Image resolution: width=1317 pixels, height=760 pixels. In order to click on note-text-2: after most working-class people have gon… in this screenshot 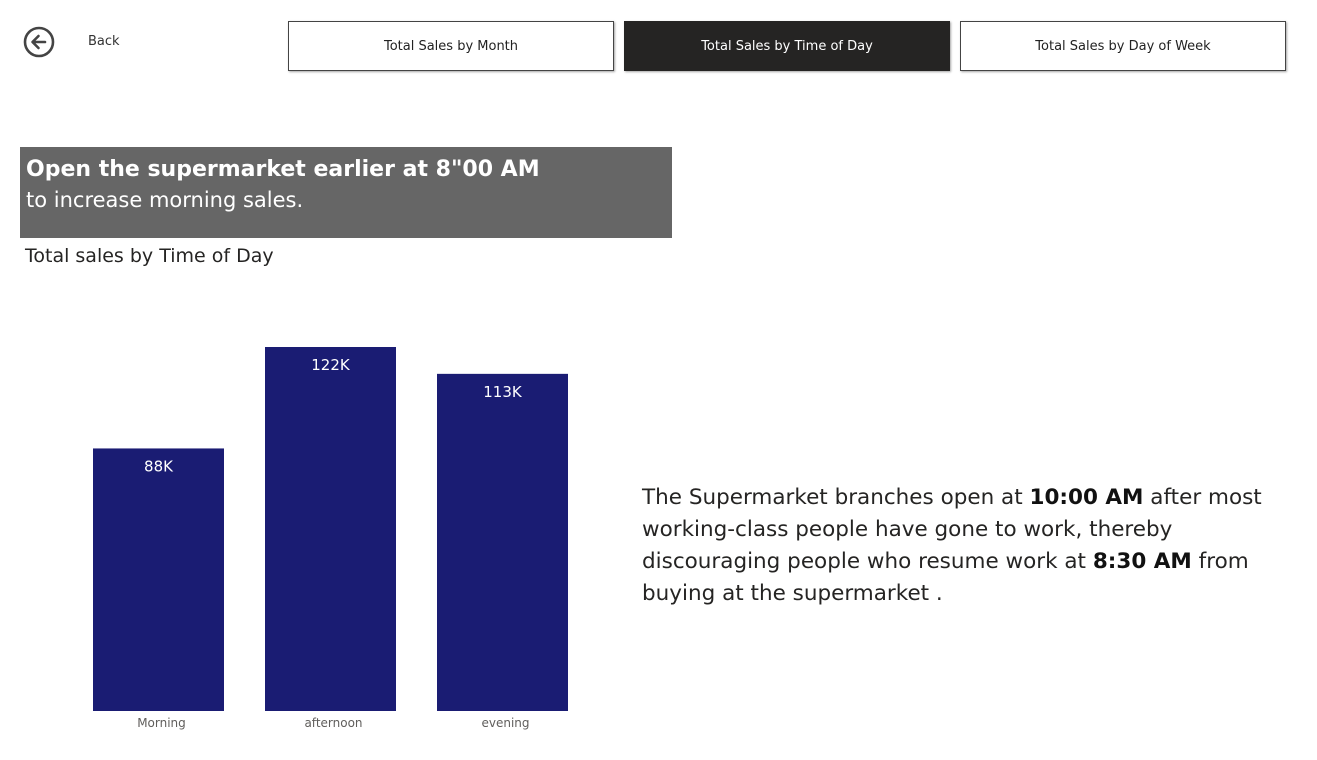, I will do `click(952, 529)`.